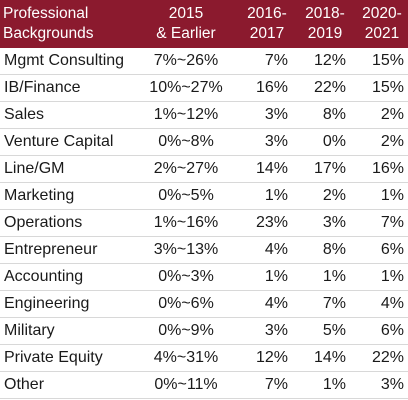  What do you see at coordinates (334, 195) in the screenshot?
I see `cell-2018-2019: 2%` at bounding box center [334, 195].